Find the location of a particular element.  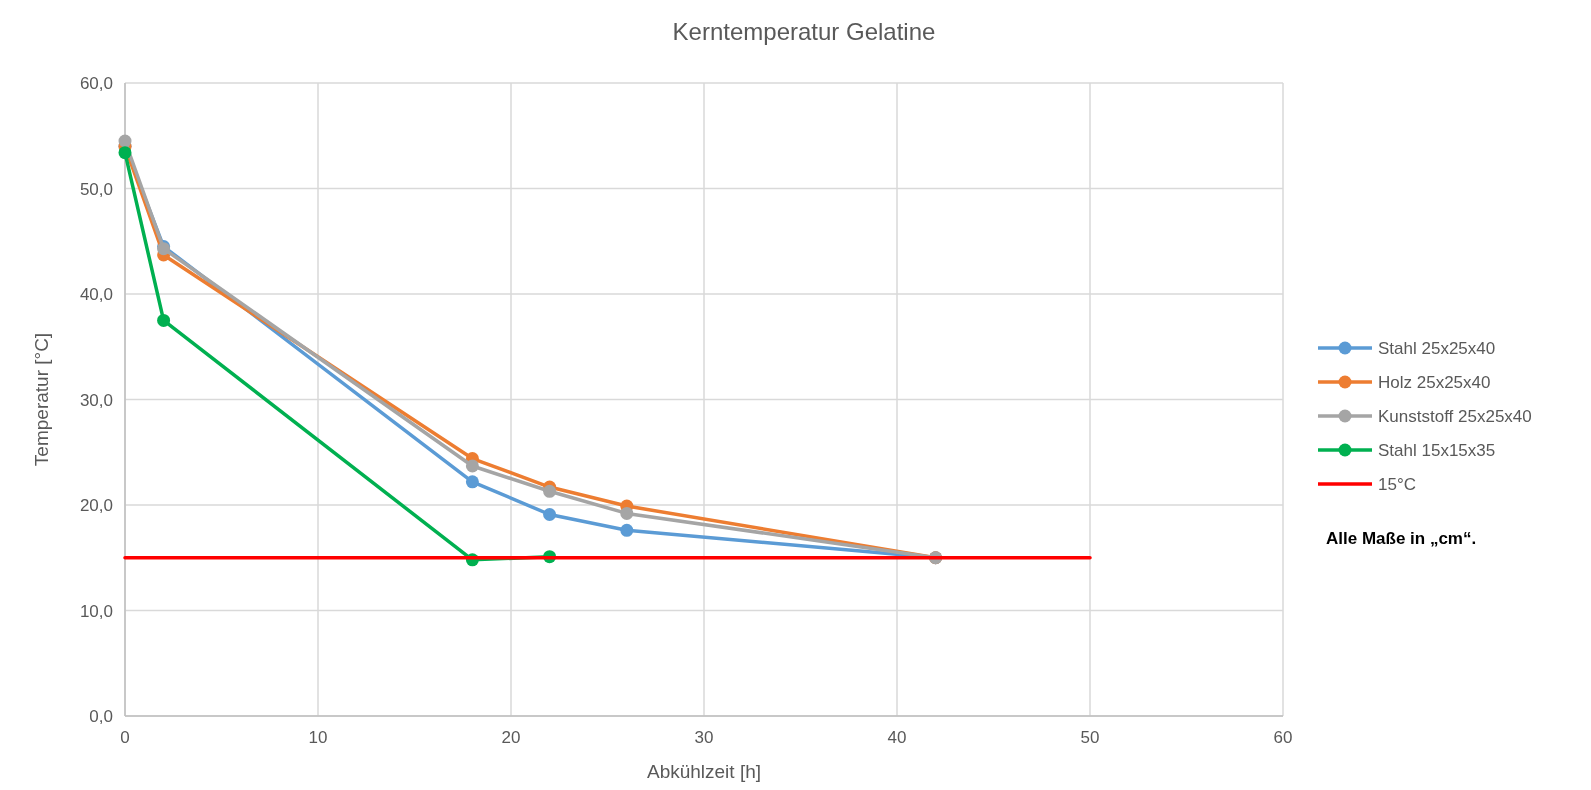

y-tick-label: 40,0 is located at coordinates (96, 294).